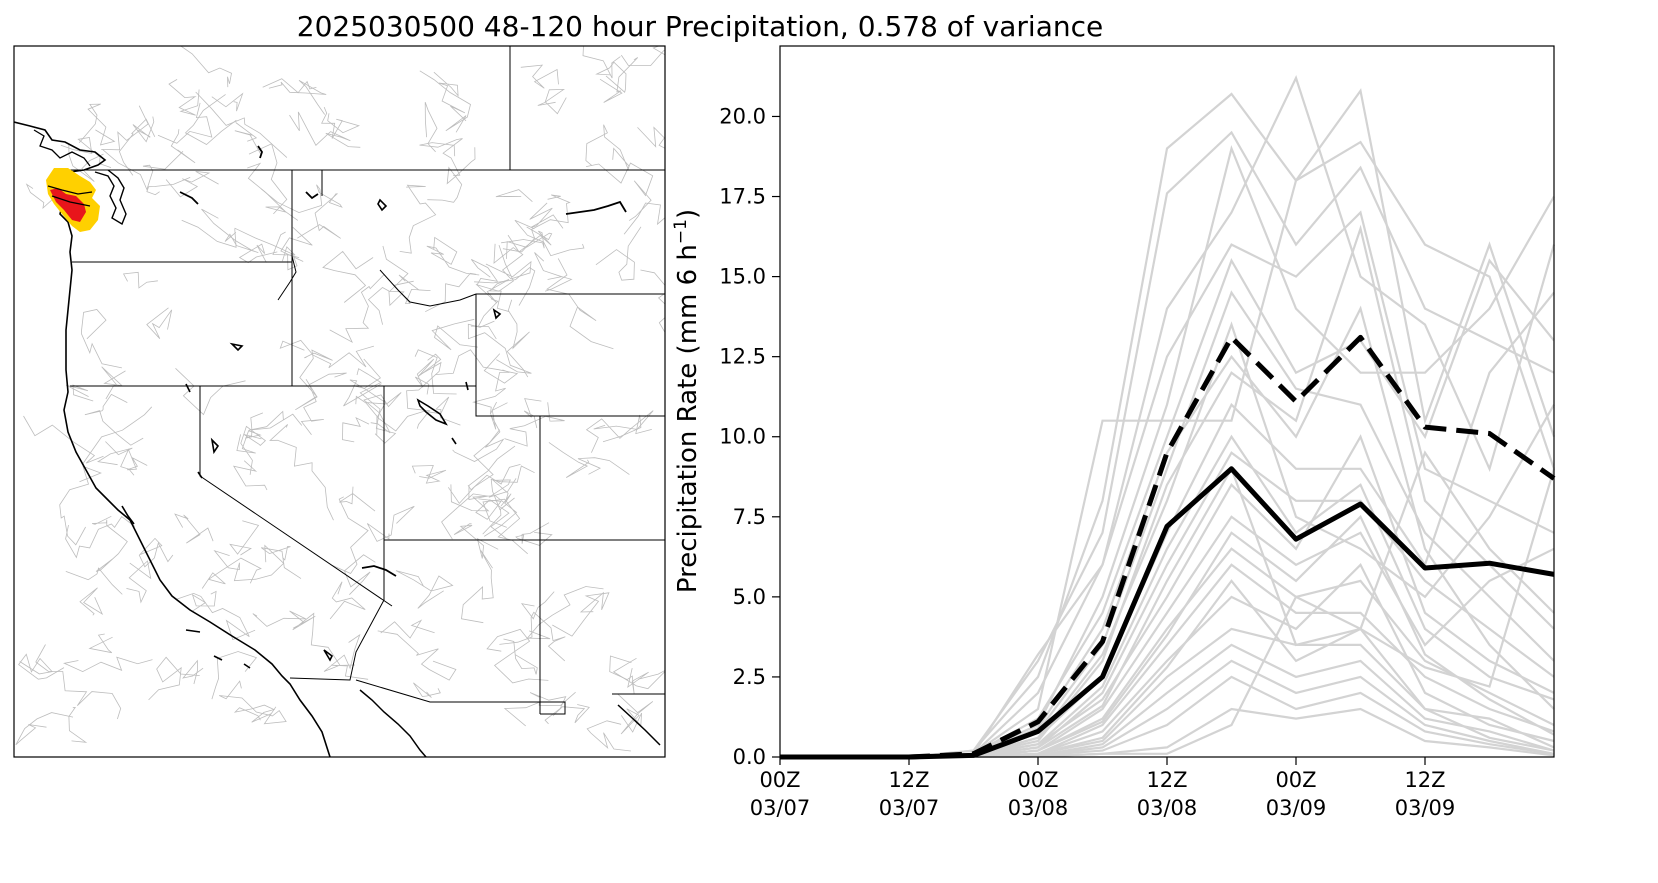 The height and width of the screenshot is (883, 1658). What do you see at coordinates (218, 649) in the screenshot?
I see `channel-islands` at bounding box center [218, 649].